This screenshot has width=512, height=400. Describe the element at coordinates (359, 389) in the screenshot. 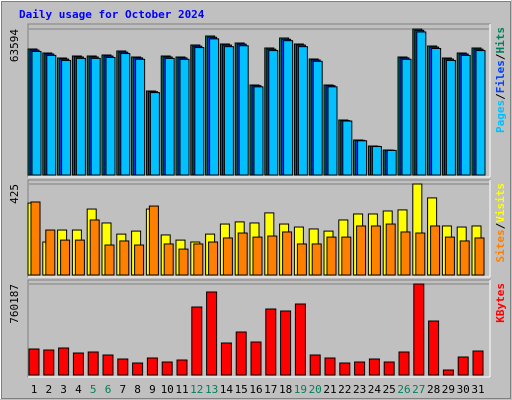

I see `x-tick-label: 23` at that location.